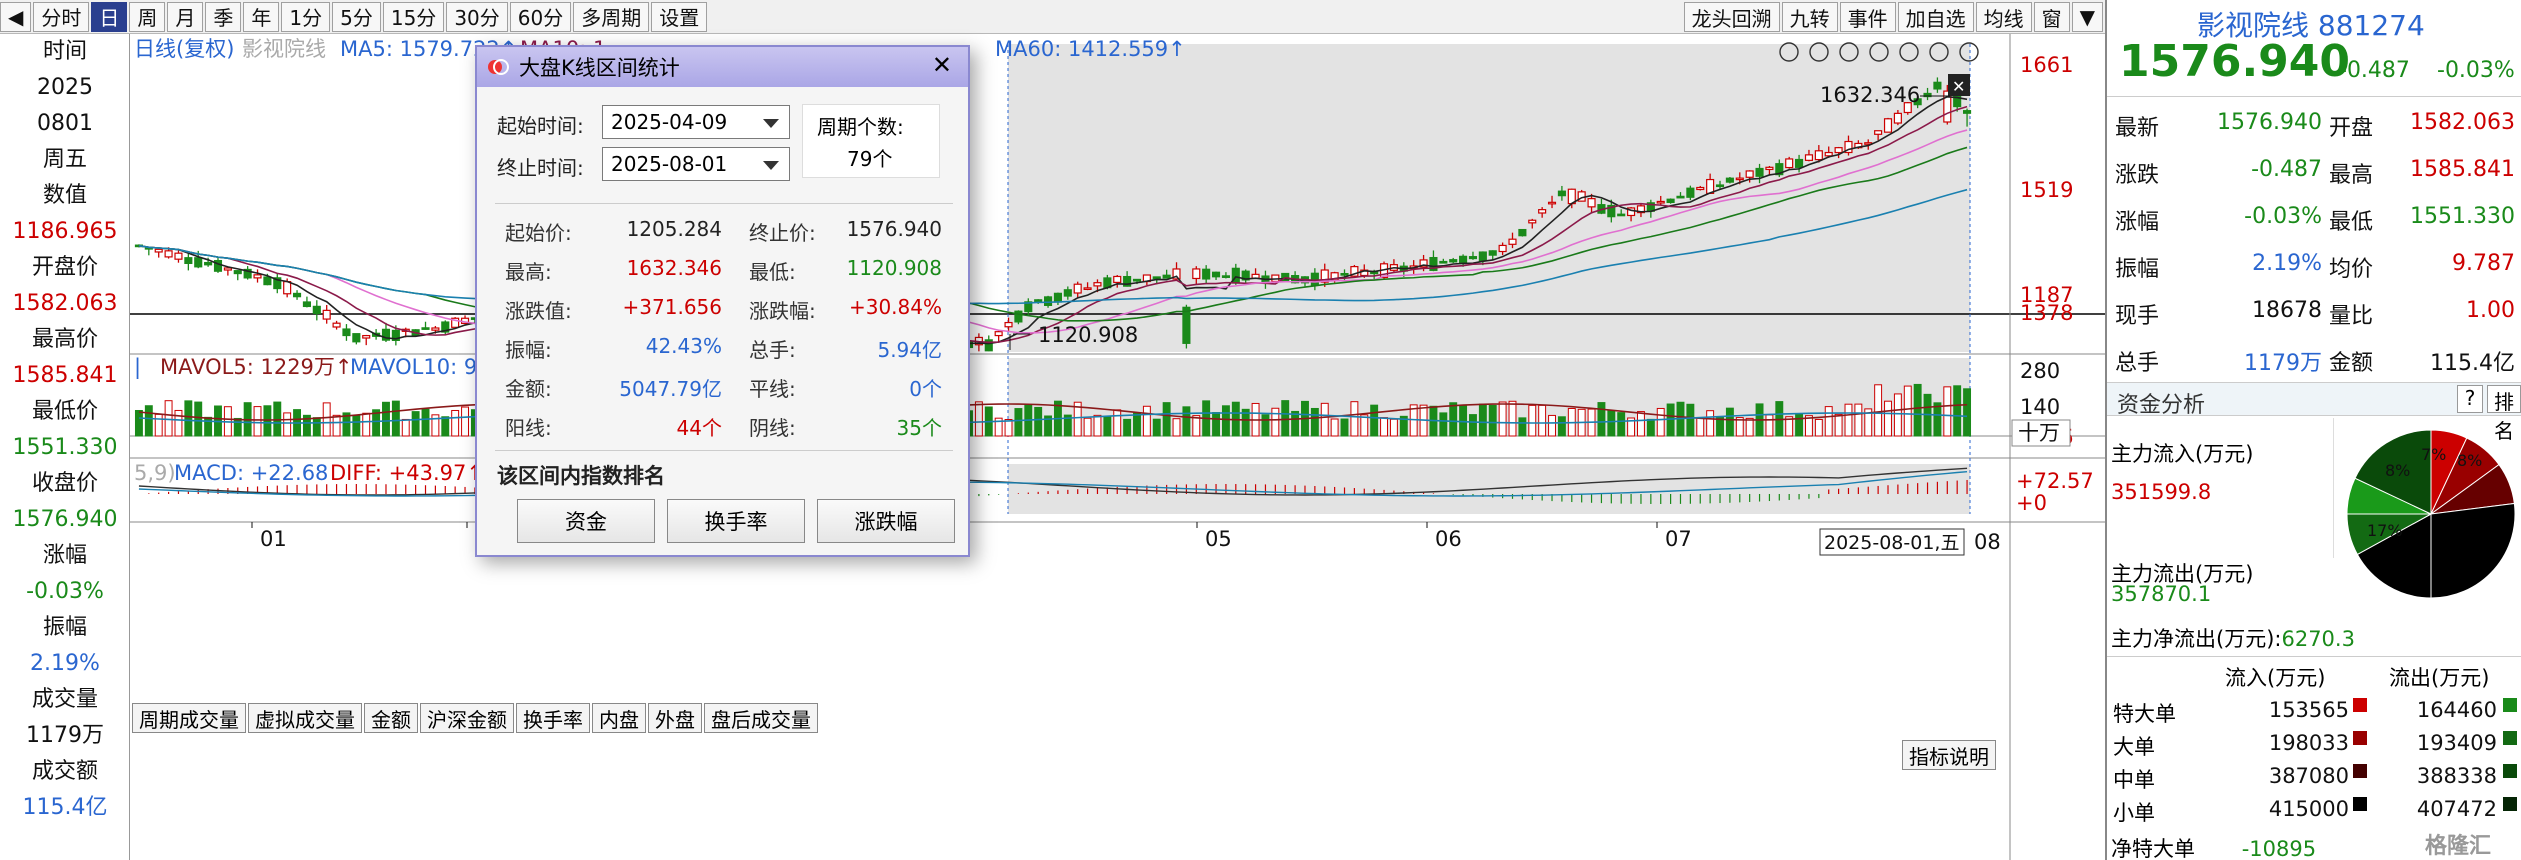  What do you see at coordinates (1731, 17) in the screenshot?
I see `tool-btn-0: 龙头回溯` at bounding box center [1731, 17].